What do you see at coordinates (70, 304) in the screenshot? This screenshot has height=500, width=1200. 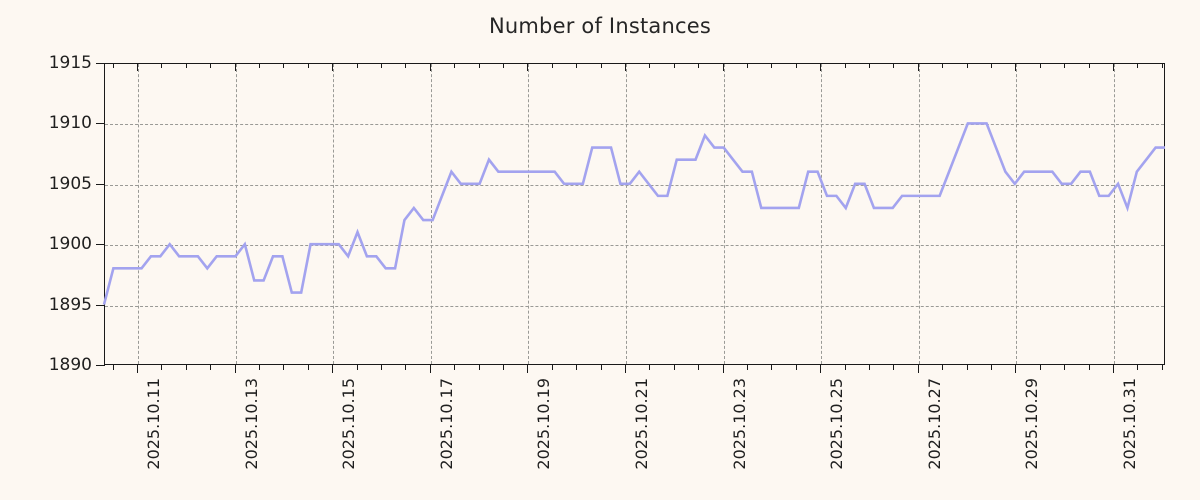 I see `y-tick-label: 1895` at bounding box center [70, 304].